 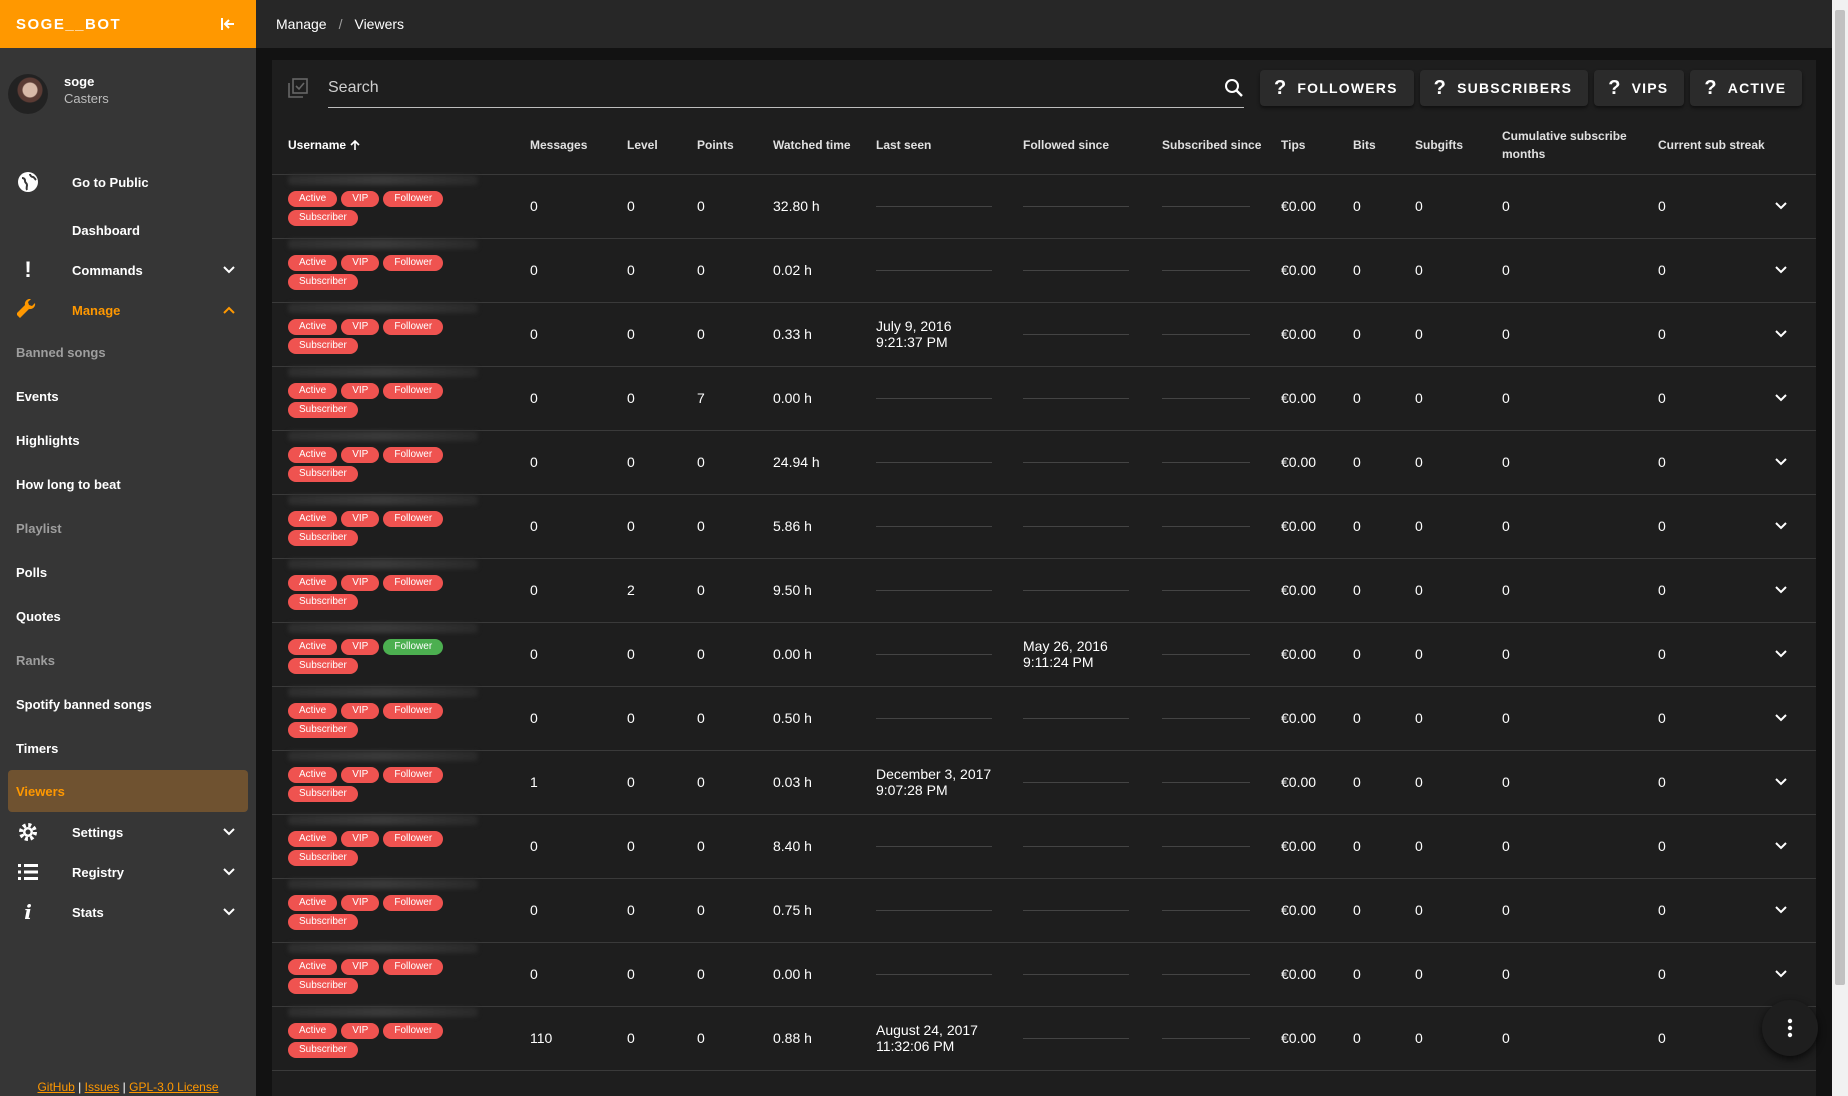 What do you see at coordinates (1205, 145) in the screenshot?
I see `col-subscribed-since: Subscribed since` at bounding box center [1205, 145].